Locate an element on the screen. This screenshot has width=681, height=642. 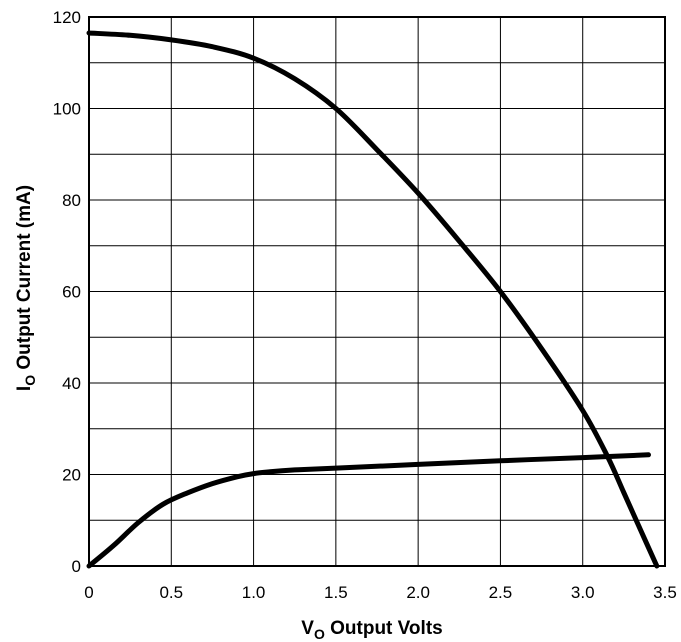
y-tick-labels: 0 20 40 60 80 100 120 is located at coordinates (67, 292).